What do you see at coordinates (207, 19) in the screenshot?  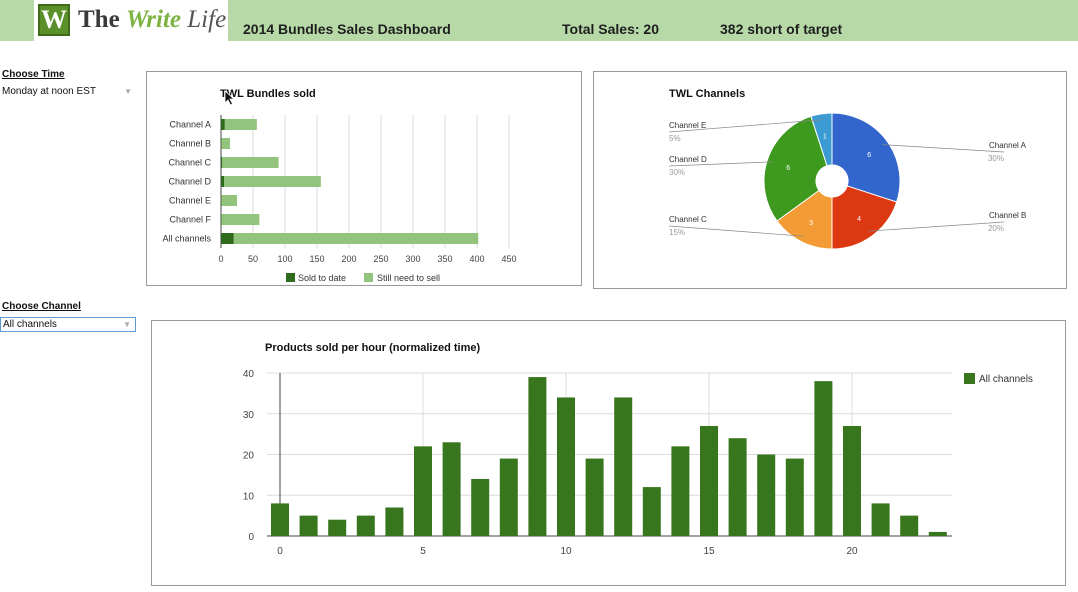 I see `logo-word-life: Life` at bounding box center [207, 19].